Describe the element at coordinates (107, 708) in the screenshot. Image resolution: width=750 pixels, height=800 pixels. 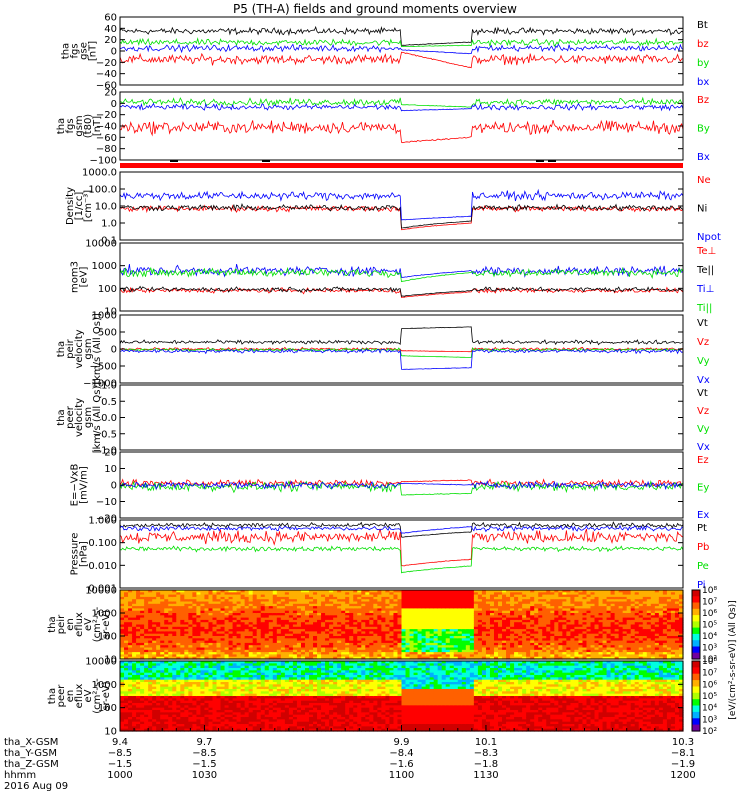
I see `y-tick-label: 100` at that location.